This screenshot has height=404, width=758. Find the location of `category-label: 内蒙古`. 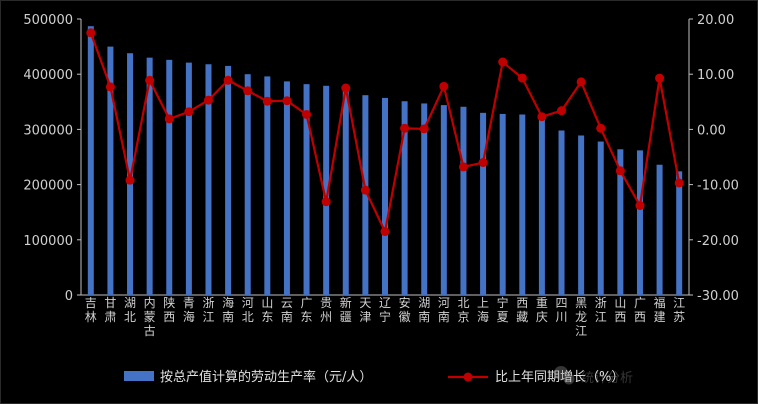

category-label: 内蒙古 is located at coordinates (150, 317).